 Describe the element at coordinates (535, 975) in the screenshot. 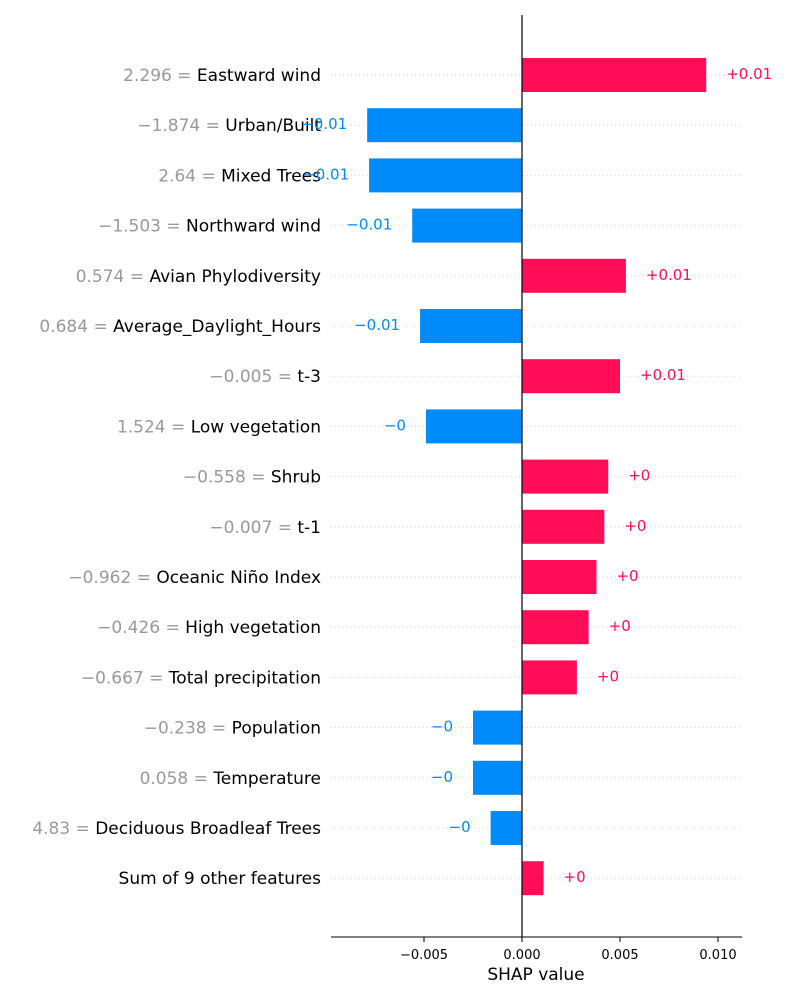

I see `x-axis-label: SHAP value` at that location.